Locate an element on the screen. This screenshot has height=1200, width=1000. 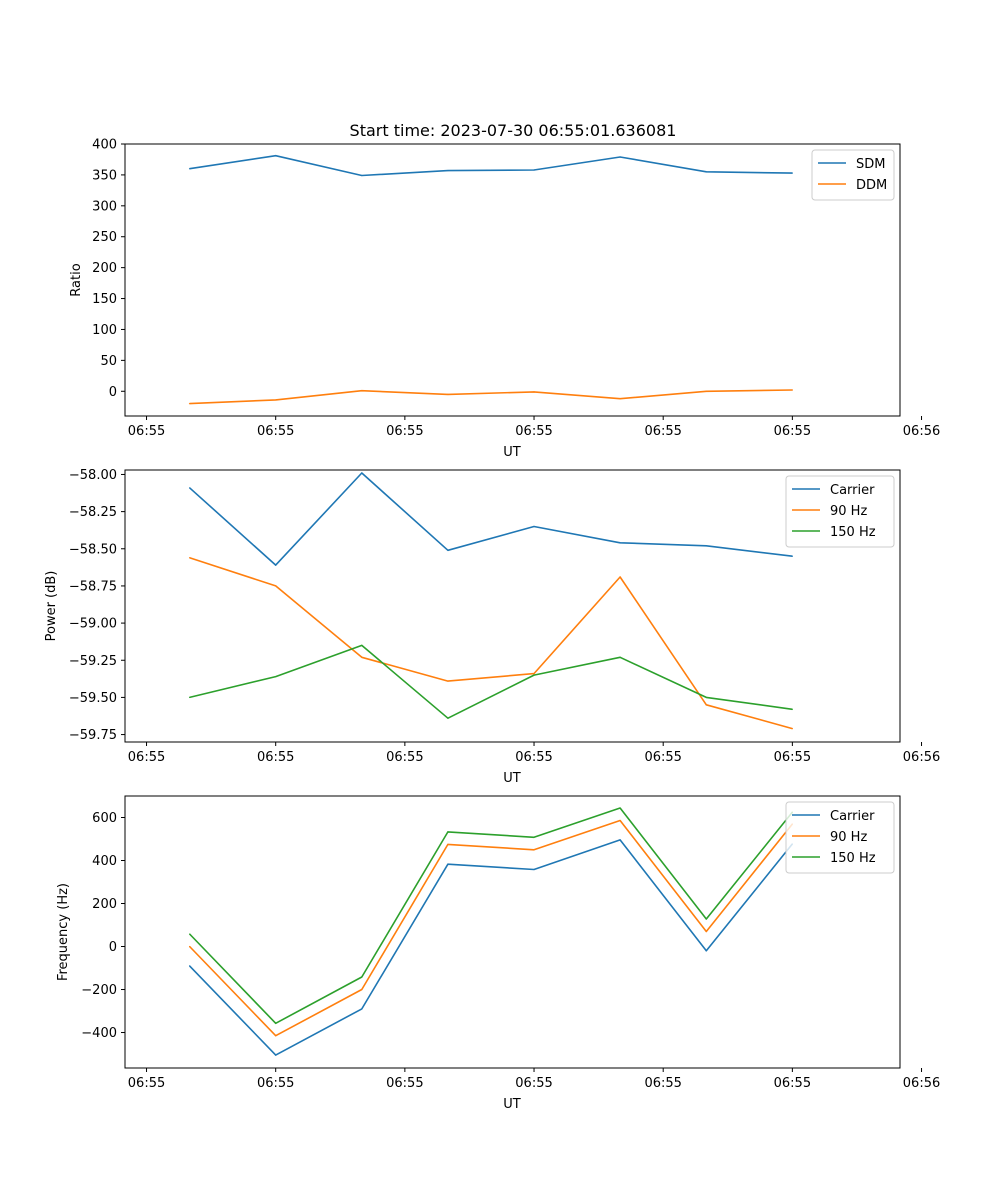
ratio-y-tick-label: 100 is located at coordinates (104, 330).